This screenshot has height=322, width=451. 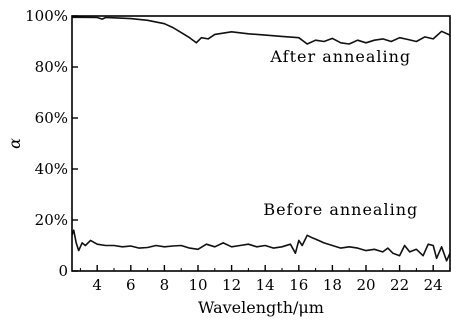 What do you see at coordinates (51, 169) in the screenshot?
I see `y-tick-label: 40%` at bounding box center [51, 169].